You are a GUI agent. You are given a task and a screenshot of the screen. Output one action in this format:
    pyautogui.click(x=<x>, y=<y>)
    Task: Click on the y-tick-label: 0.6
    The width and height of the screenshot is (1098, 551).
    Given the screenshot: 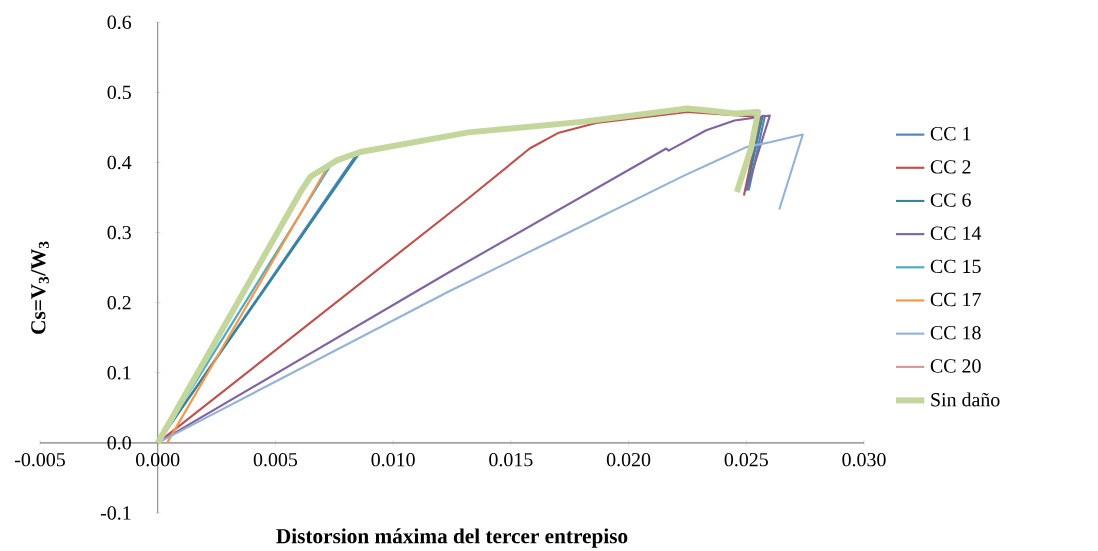 What is the action you would take?
    pyautogui.click(x=119, y=22)
    